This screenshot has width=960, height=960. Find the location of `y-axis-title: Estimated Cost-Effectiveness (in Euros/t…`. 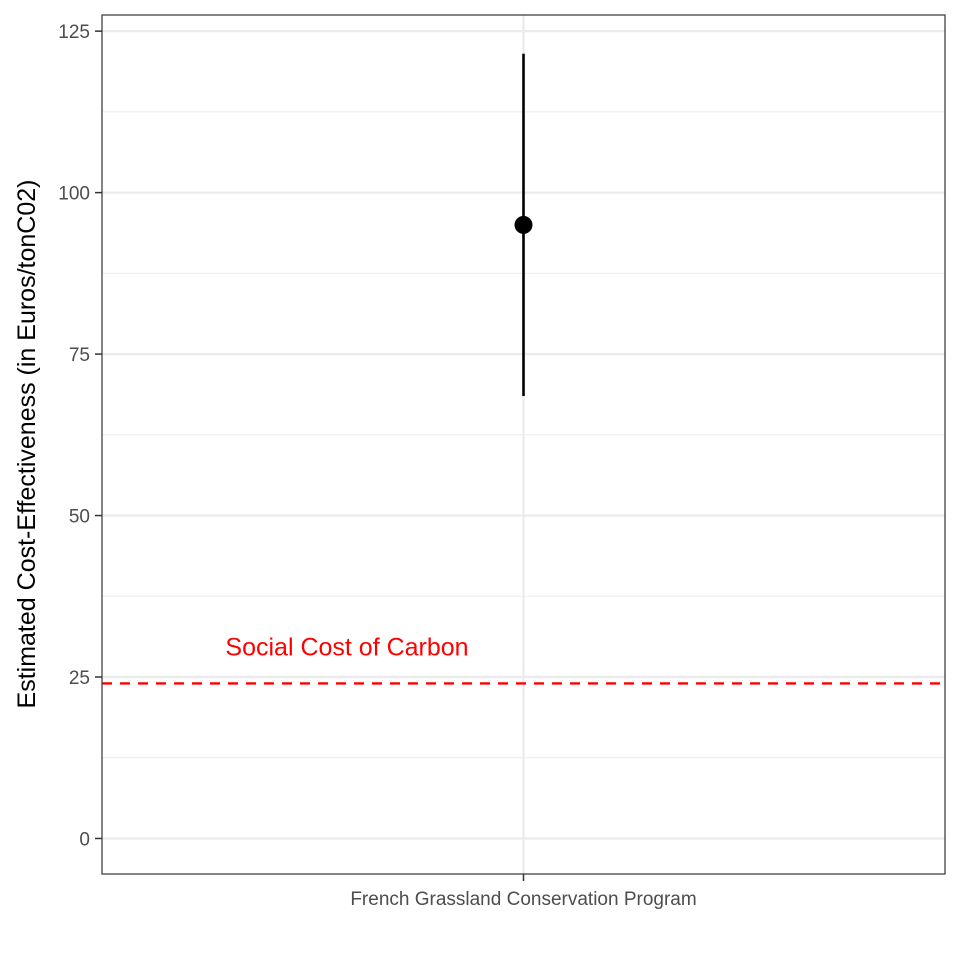

y-axis-title: Estimated Cost-Effectiveness (in Euros/t… is located at coordinates (27, 444).